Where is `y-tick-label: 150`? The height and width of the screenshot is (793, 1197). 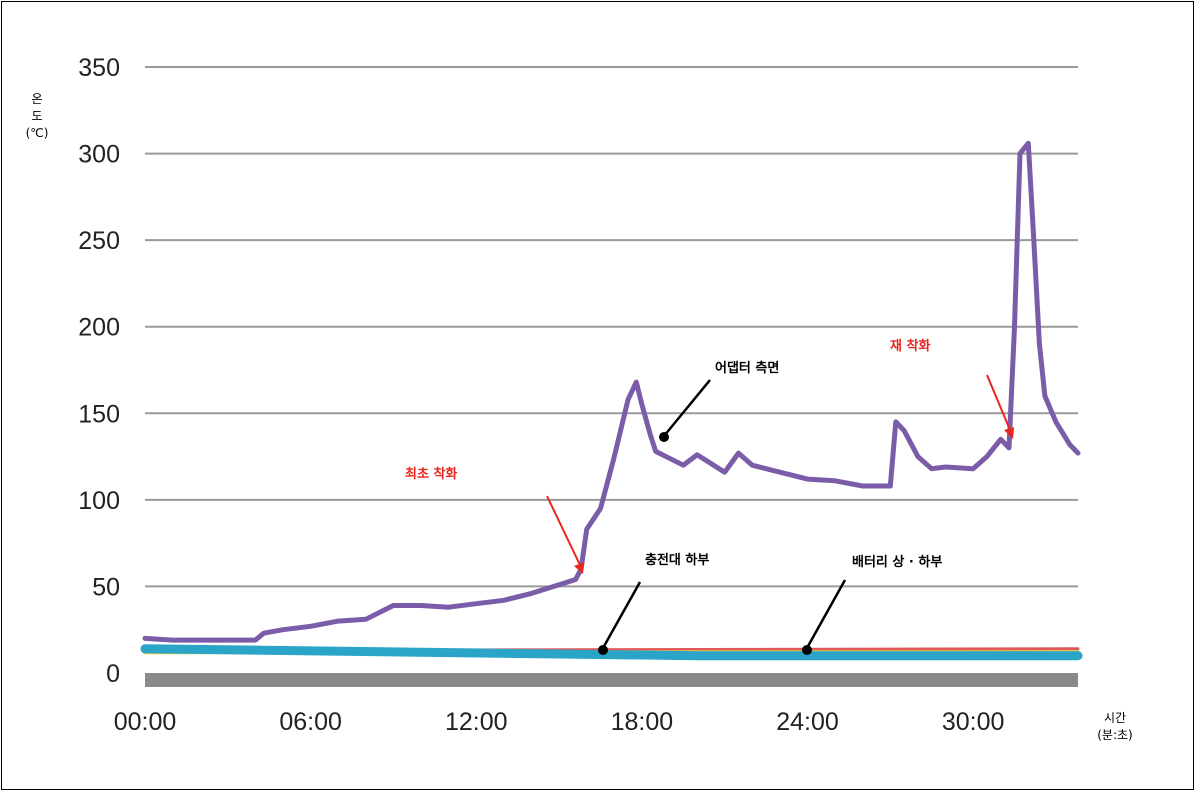
y-tick-label: 150 is located at coordinates (99, 414).